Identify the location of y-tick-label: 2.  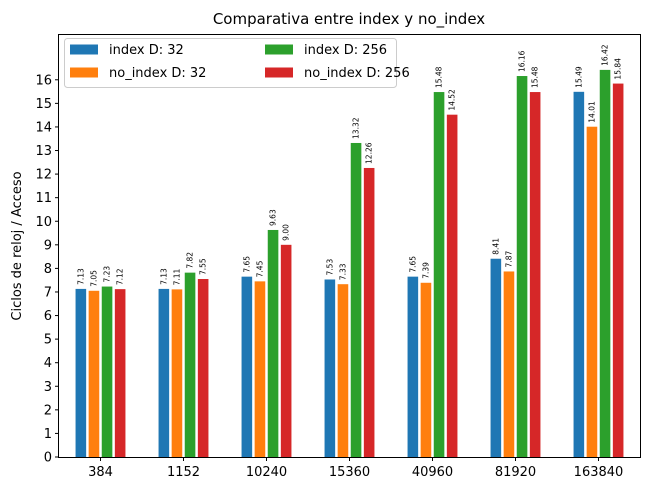
(48, 410).